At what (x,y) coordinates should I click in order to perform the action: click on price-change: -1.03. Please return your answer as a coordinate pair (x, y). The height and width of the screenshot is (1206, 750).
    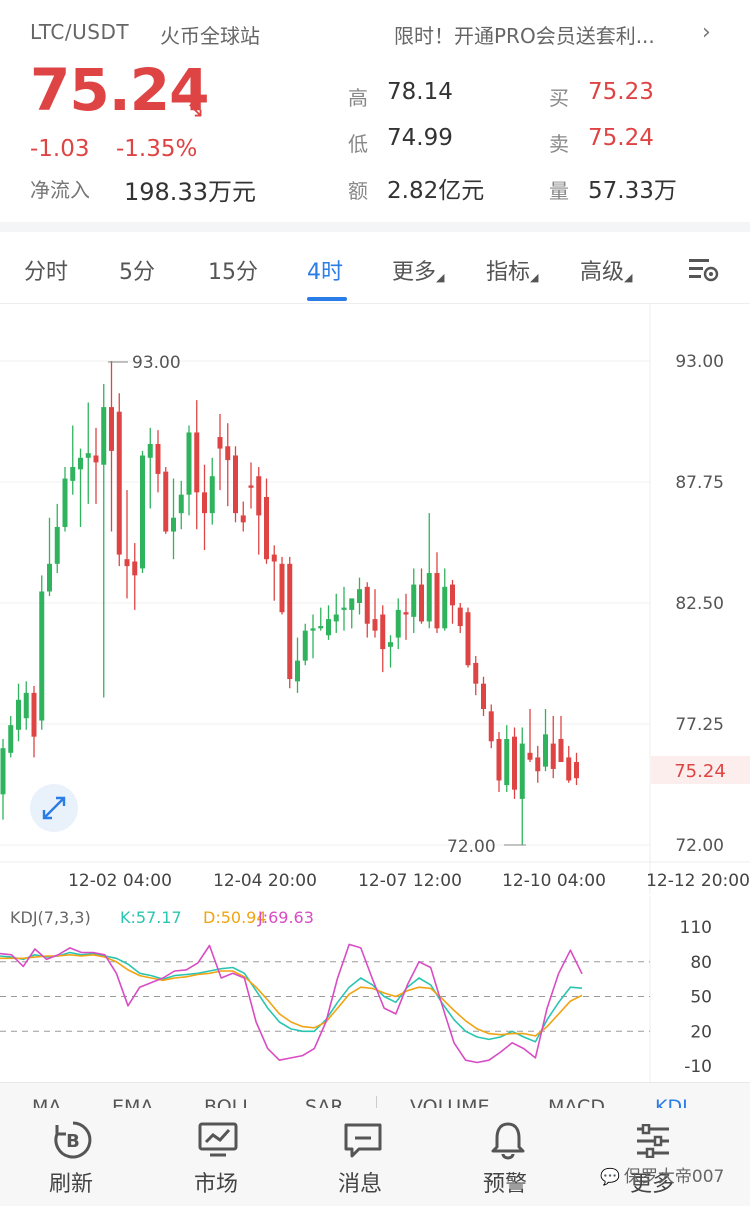
    Looking at the image, I should click on (60, 149).